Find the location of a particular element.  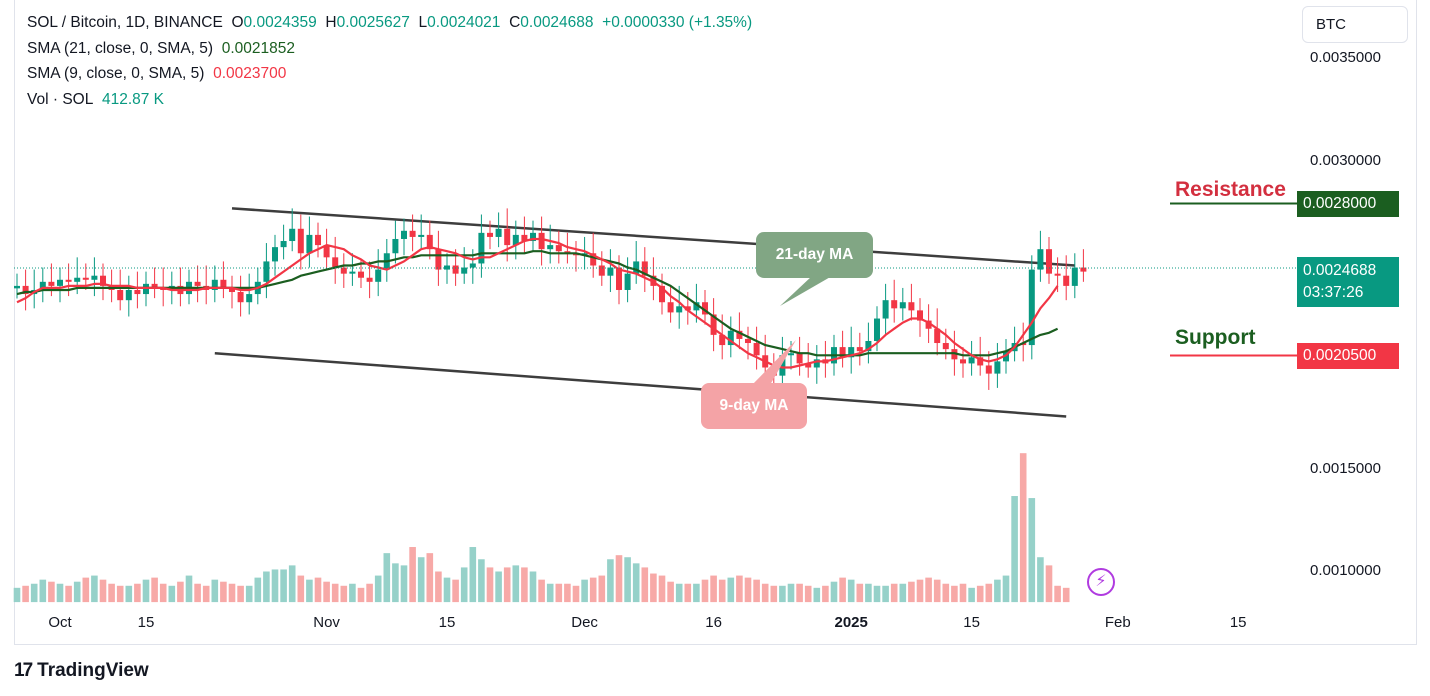

x-tick-label: Oct is located at coordinates (60, 622).